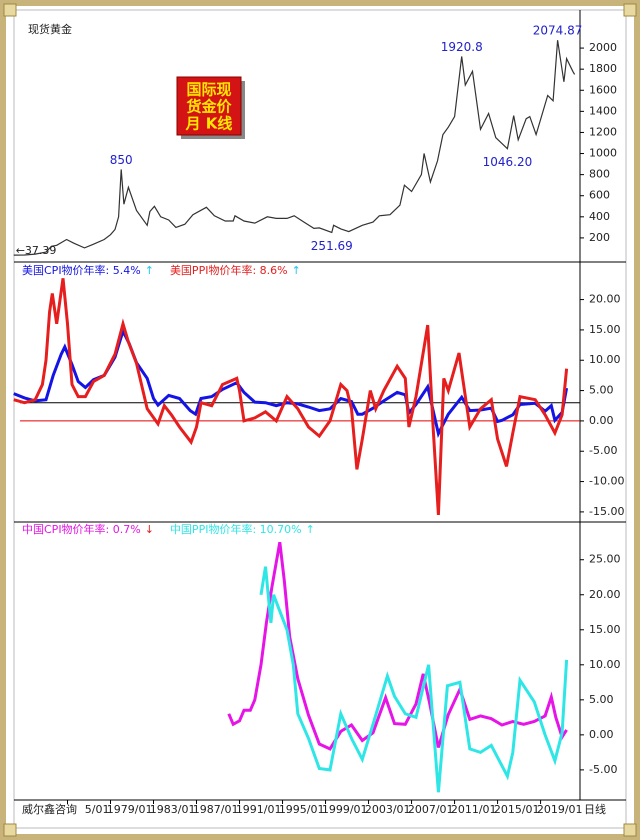 This screenshot has width=640, height=840. What do you see at coordinates (508, 162) in the screenshot?
I see `annotation: 1046.20` at bounding box center [508, 162].